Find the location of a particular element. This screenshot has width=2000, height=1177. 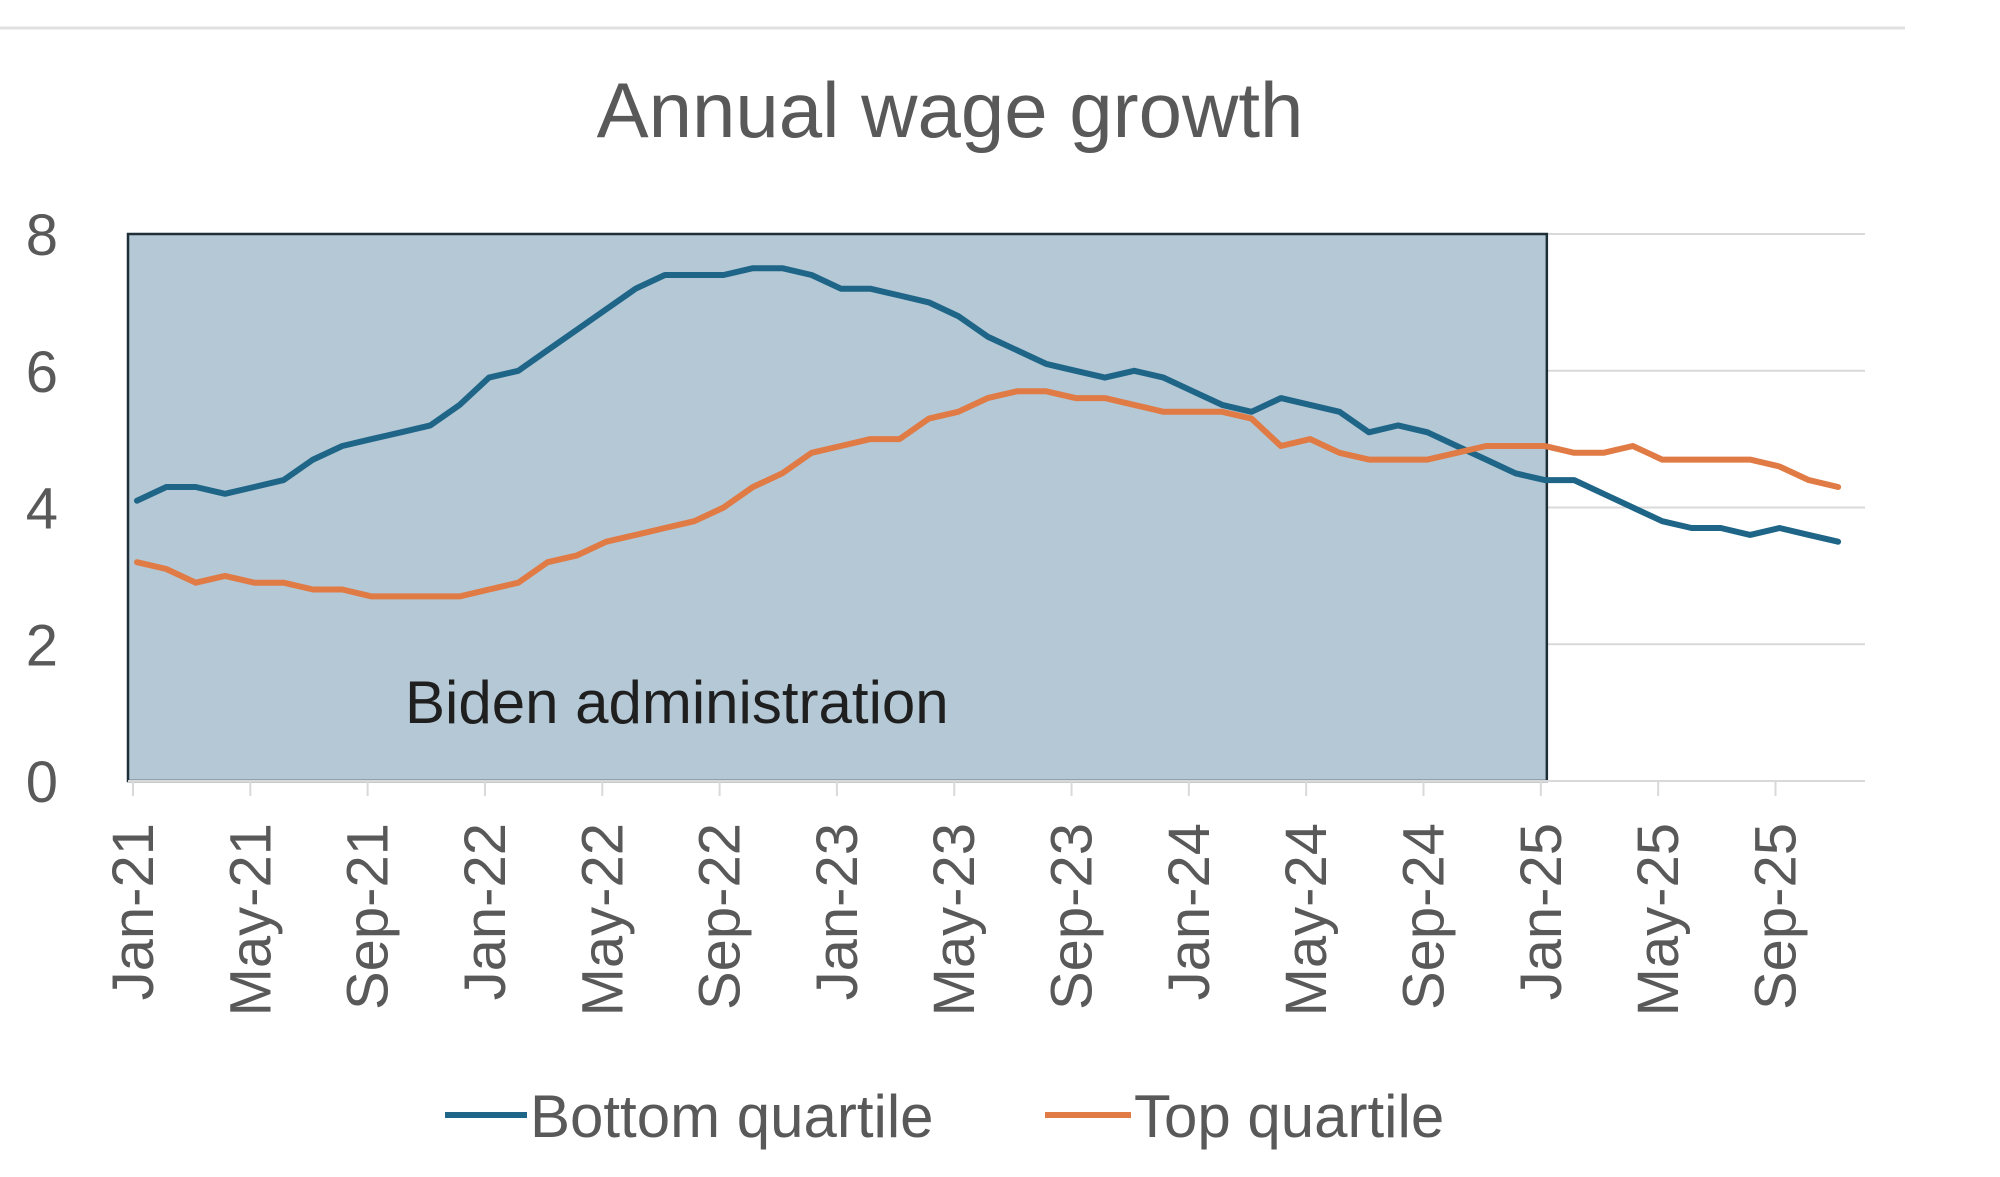

x-tick-label-may-23: May-23 is located at coordinates (954, 919).